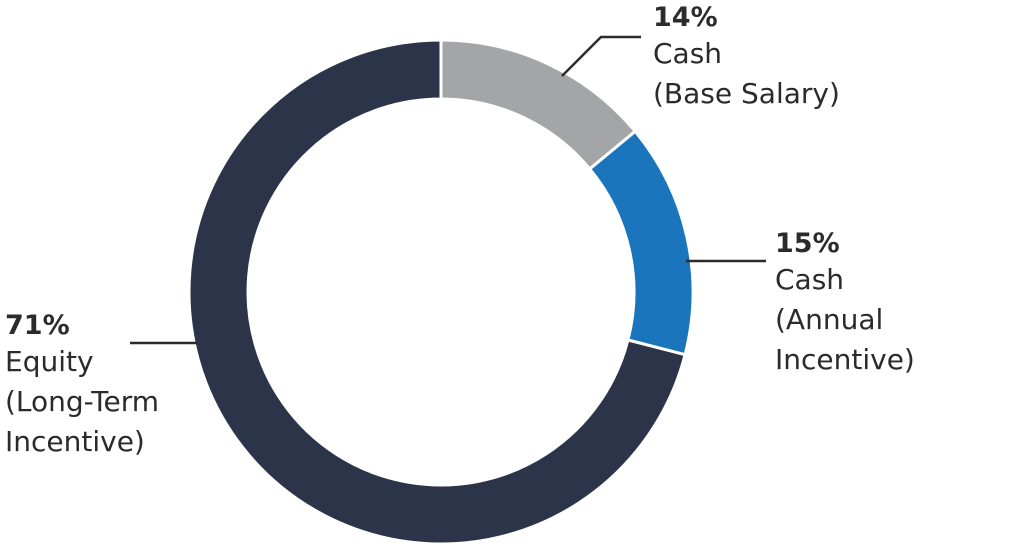  I want to click on slice-category-annual-incentive: Cash, so click(810, 279).